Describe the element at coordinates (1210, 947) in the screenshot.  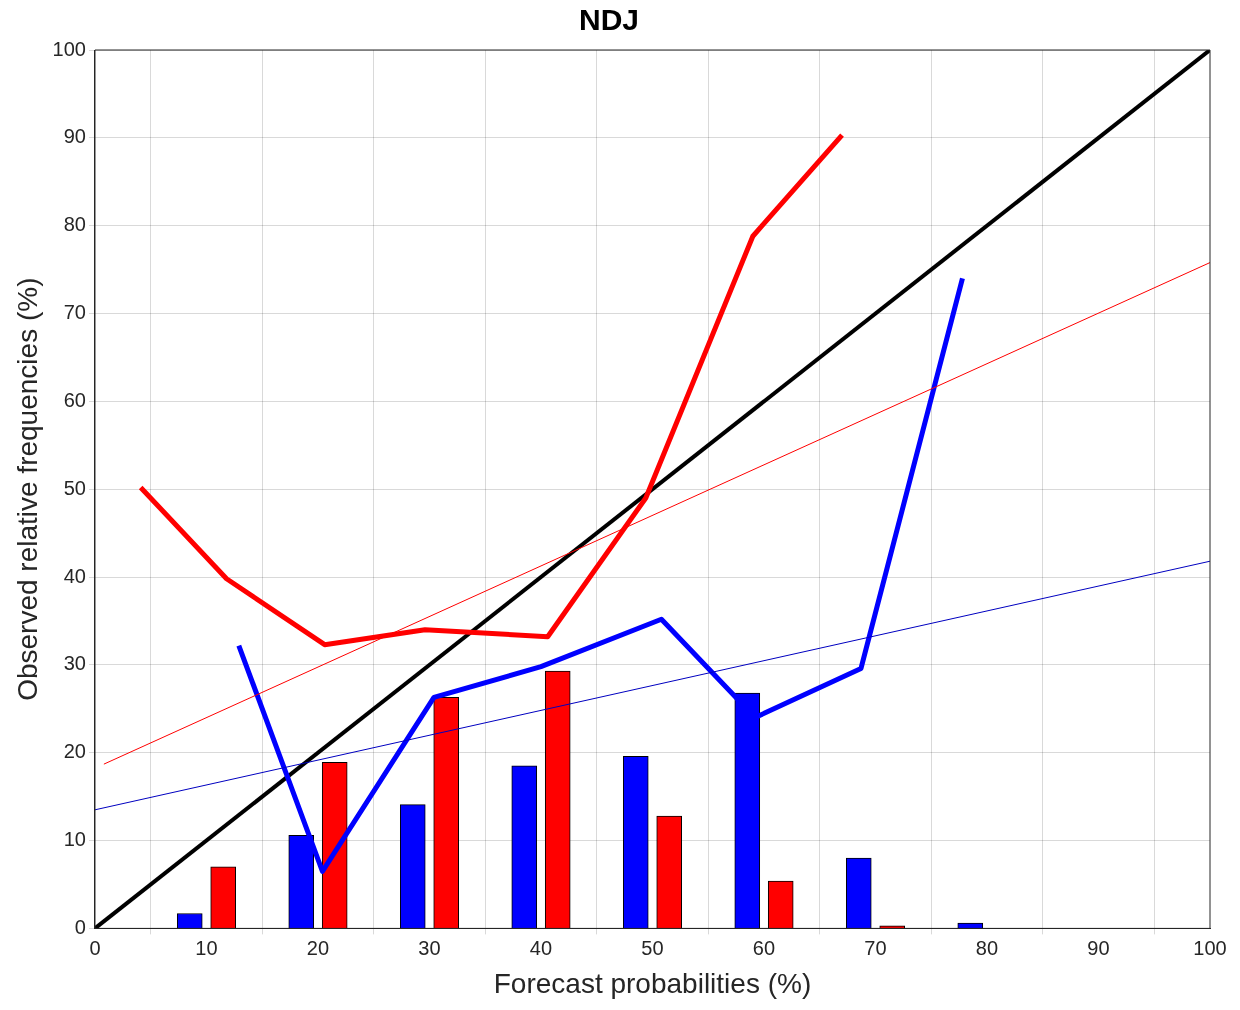
I see `x-tick-label: 100` at that location.